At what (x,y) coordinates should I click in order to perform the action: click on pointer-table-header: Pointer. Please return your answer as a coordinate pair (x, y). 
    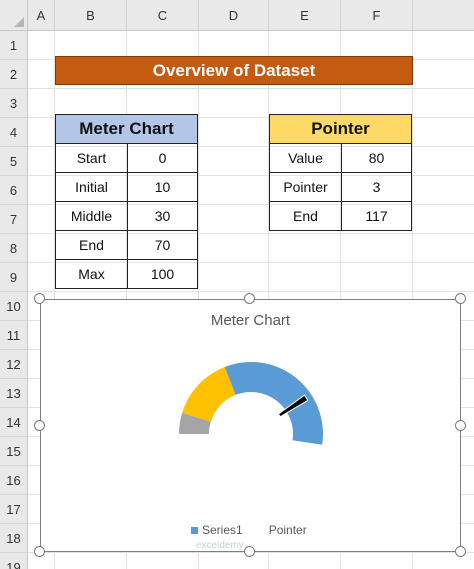
    Looking at the image, I should click on (340, 129).